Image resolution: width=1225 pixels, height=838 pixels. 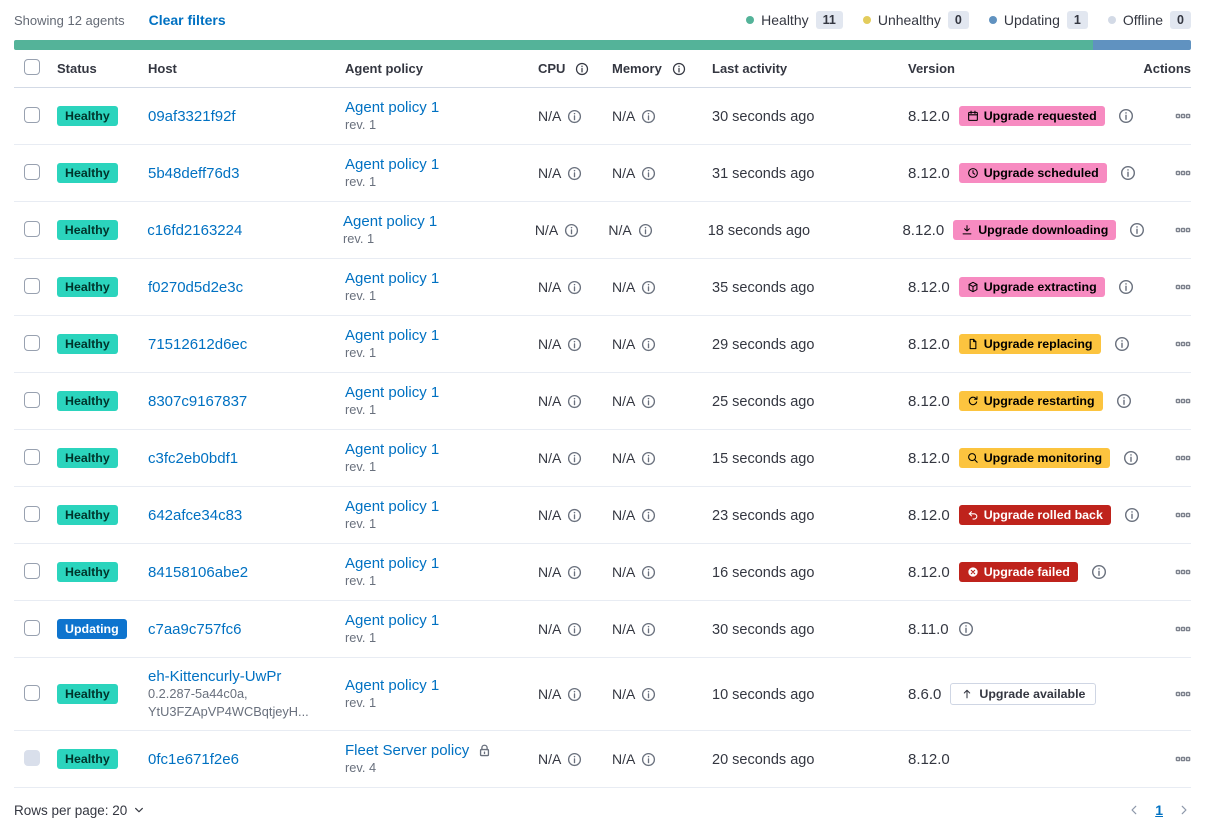 I want to click on rows-per-page-button: Rows per page: 20, so click(x=80, y=810).